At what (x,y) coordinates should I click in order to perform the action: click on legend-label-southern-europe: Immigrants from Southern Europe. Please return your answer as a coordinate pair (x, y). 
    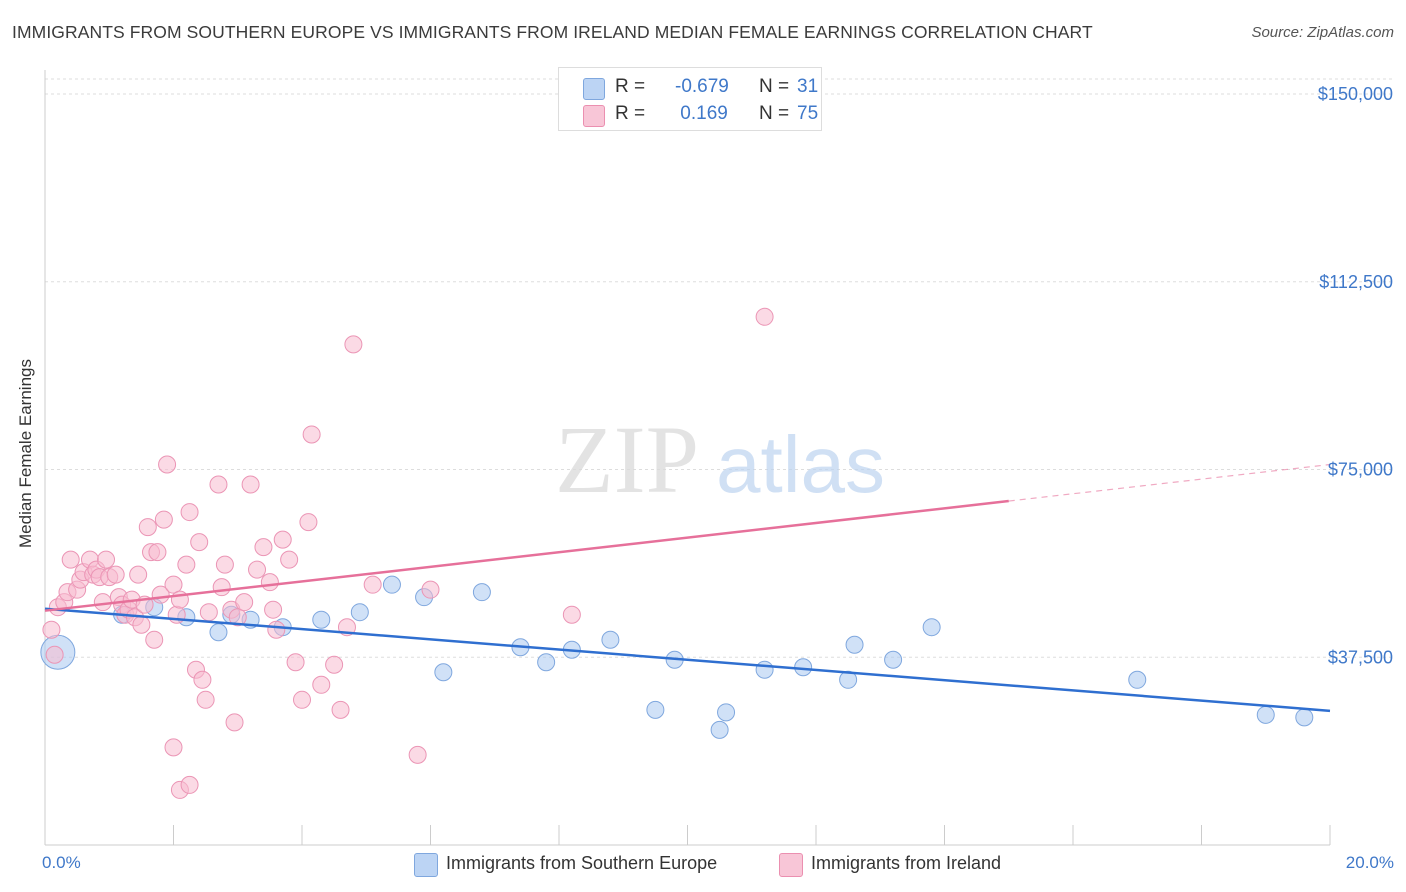
    Looking at the image, I should click on (582, 863).